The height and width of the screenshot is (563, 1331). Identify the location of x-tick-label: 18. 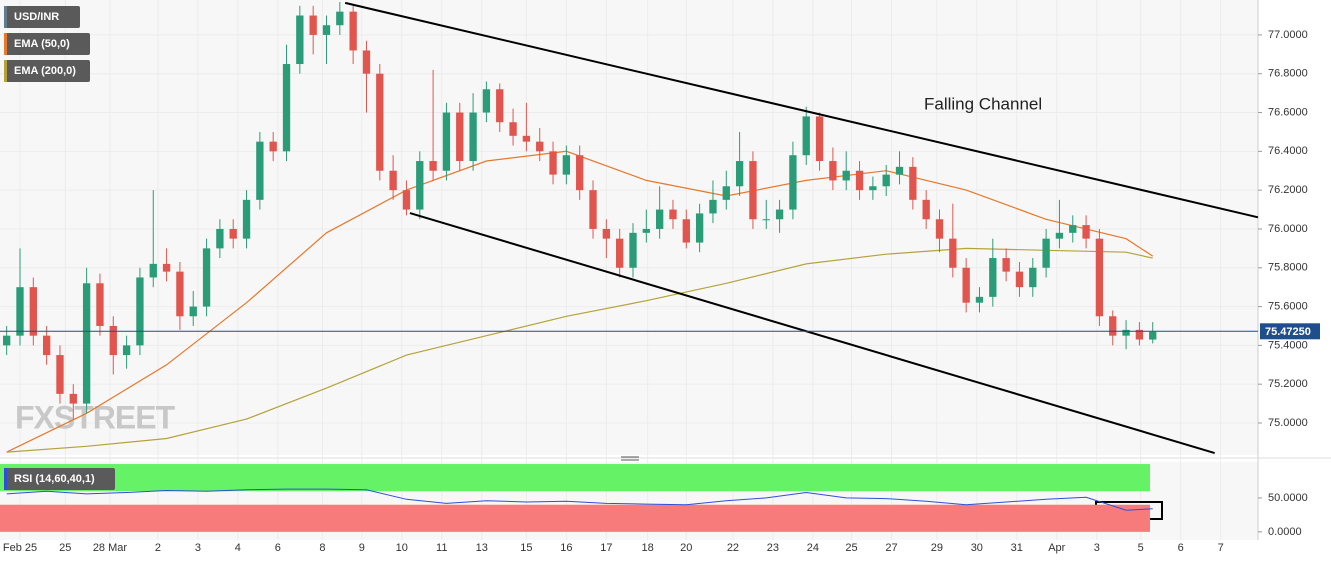
(648, 548).